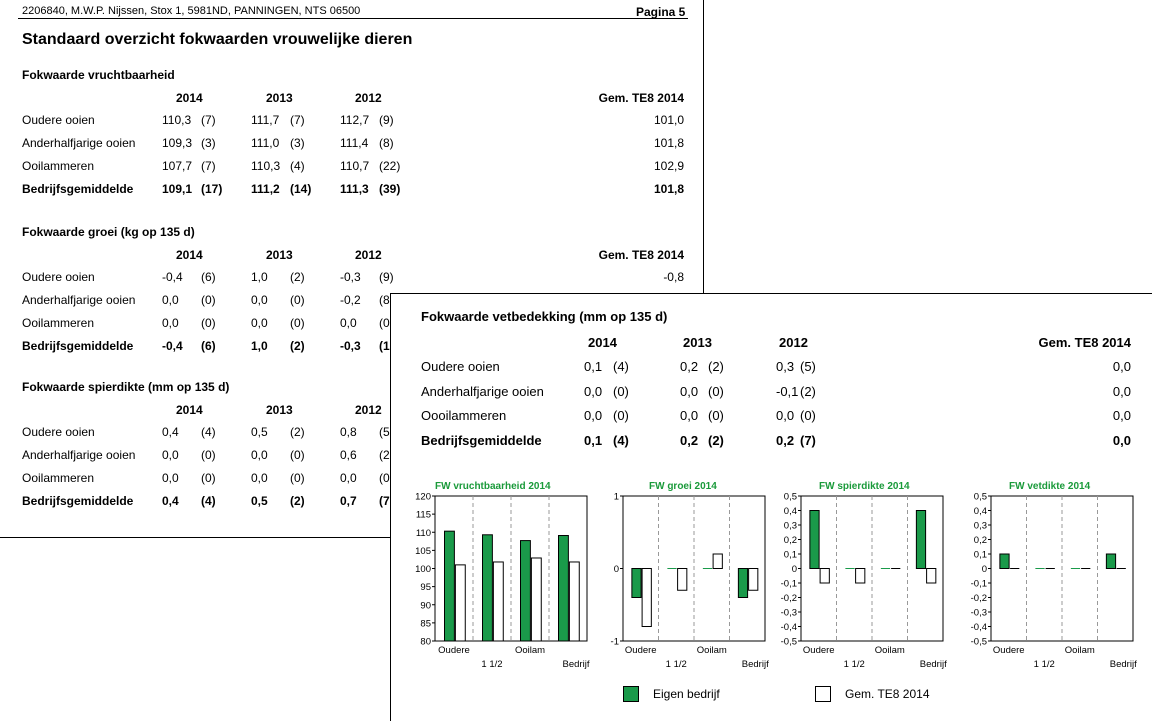  What do you see at coordinates (98, 75) in the screenshot?
I see `section-title: Fokwaarde vruchtbaarheid` at bounding box center [98, 75].